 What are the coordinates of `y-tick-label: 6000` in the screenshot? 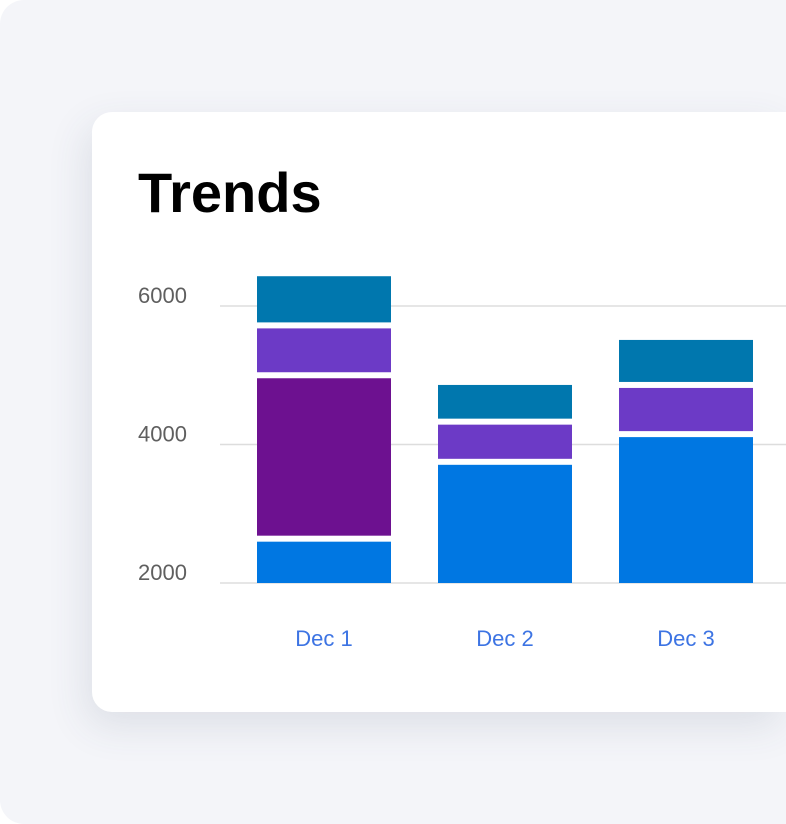 It's located at (162, 295).